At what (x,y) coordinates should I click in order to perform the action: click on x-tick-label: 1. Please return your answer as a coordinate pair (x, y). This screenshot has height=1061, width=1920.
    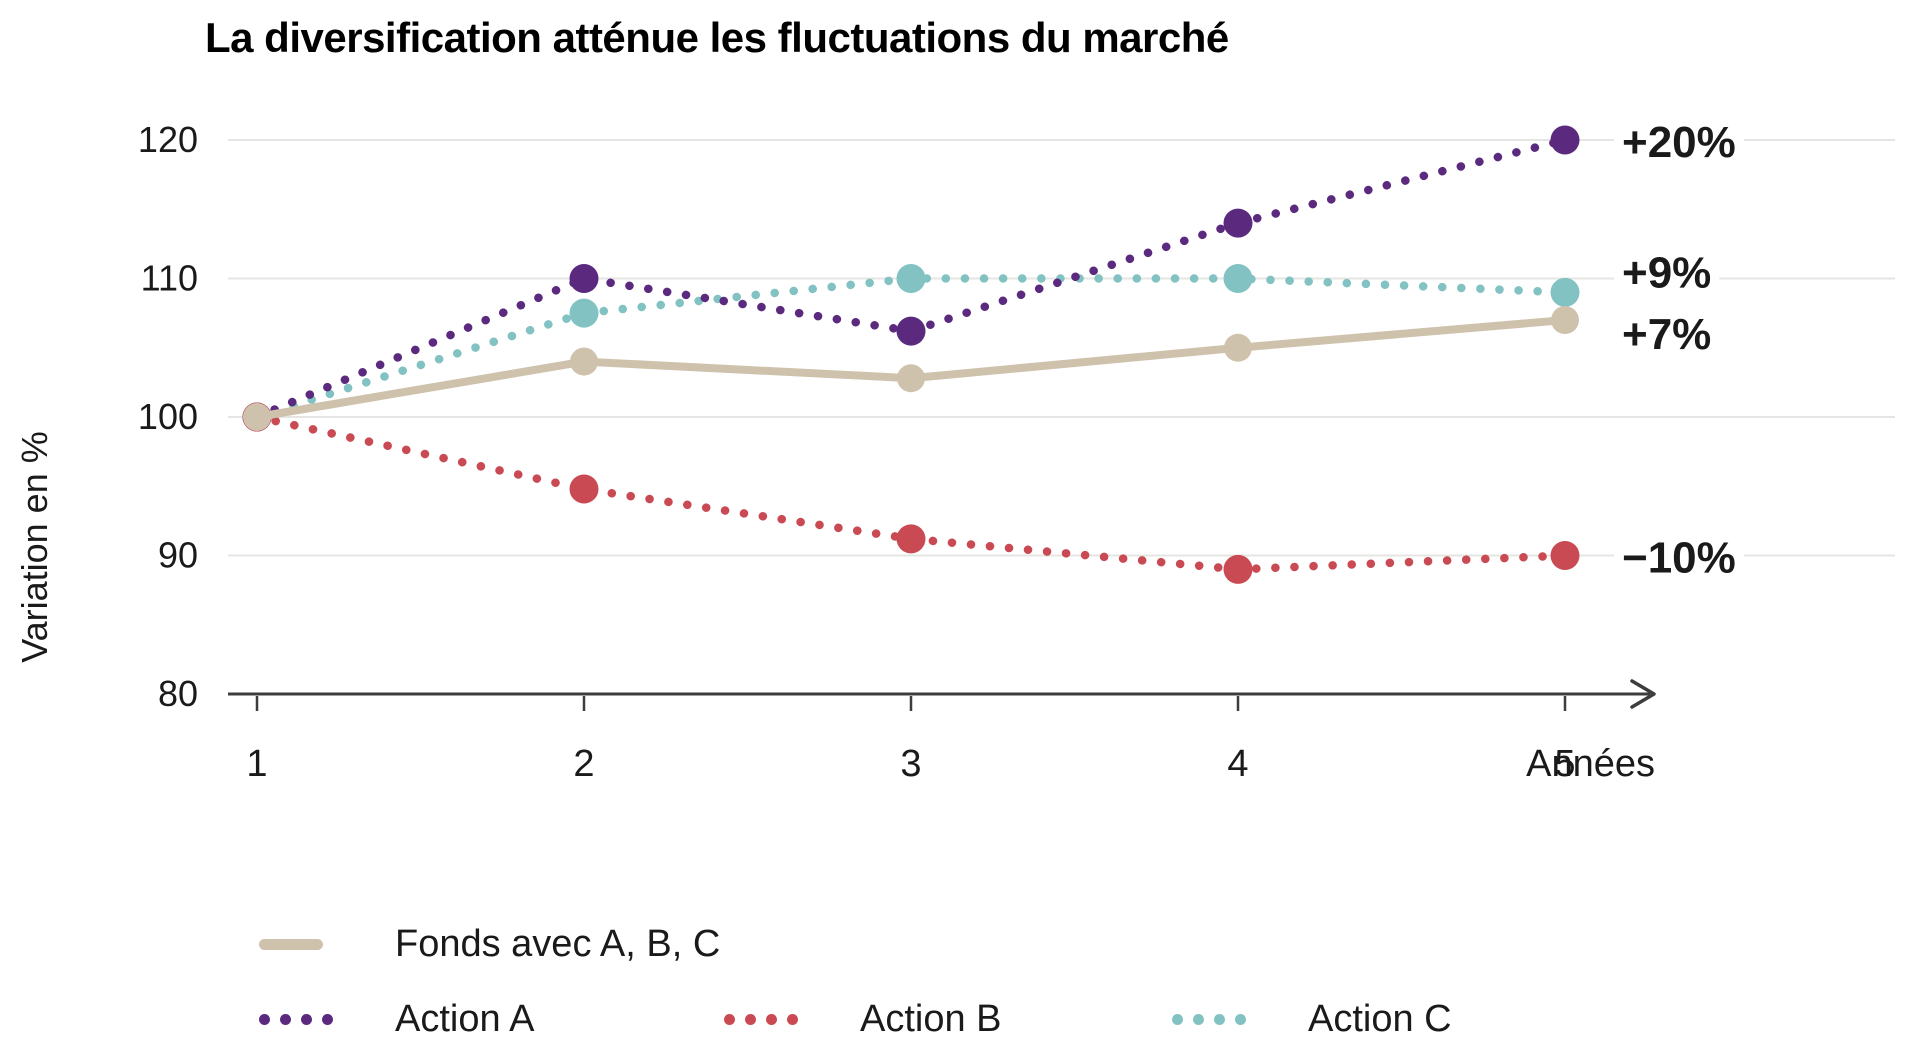
    Looking at the image, I should click on (256, 764).